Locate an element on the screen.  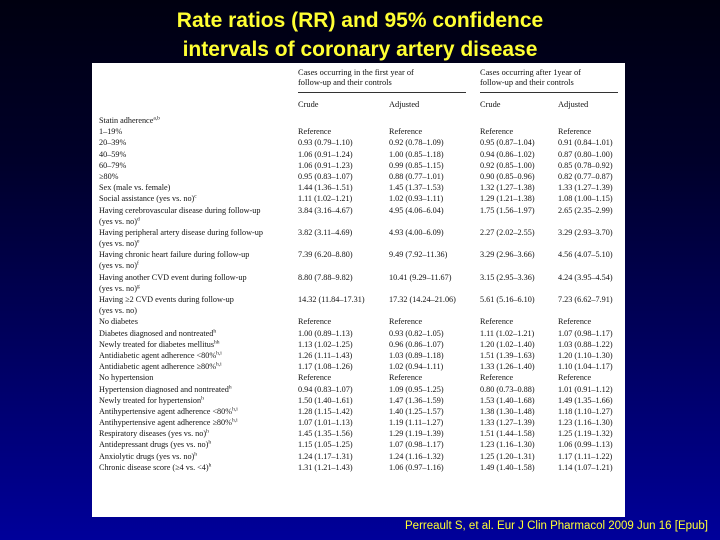
rate-ratio-cell: 1.20 (1.10–1.30) is located at coordinates (585, 355).